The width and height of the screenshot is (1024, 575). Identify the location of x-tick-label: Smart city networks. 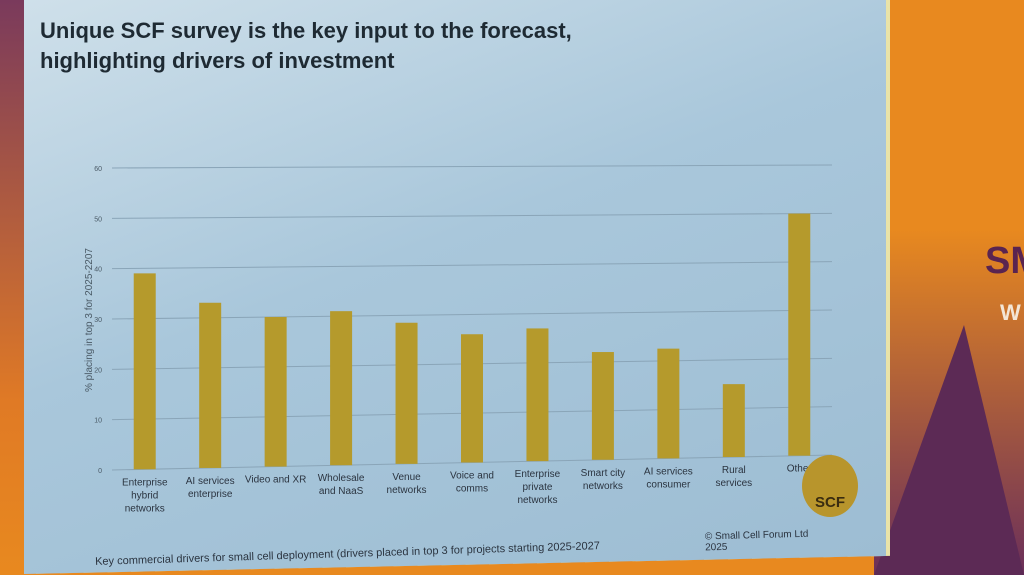
(603, 480).